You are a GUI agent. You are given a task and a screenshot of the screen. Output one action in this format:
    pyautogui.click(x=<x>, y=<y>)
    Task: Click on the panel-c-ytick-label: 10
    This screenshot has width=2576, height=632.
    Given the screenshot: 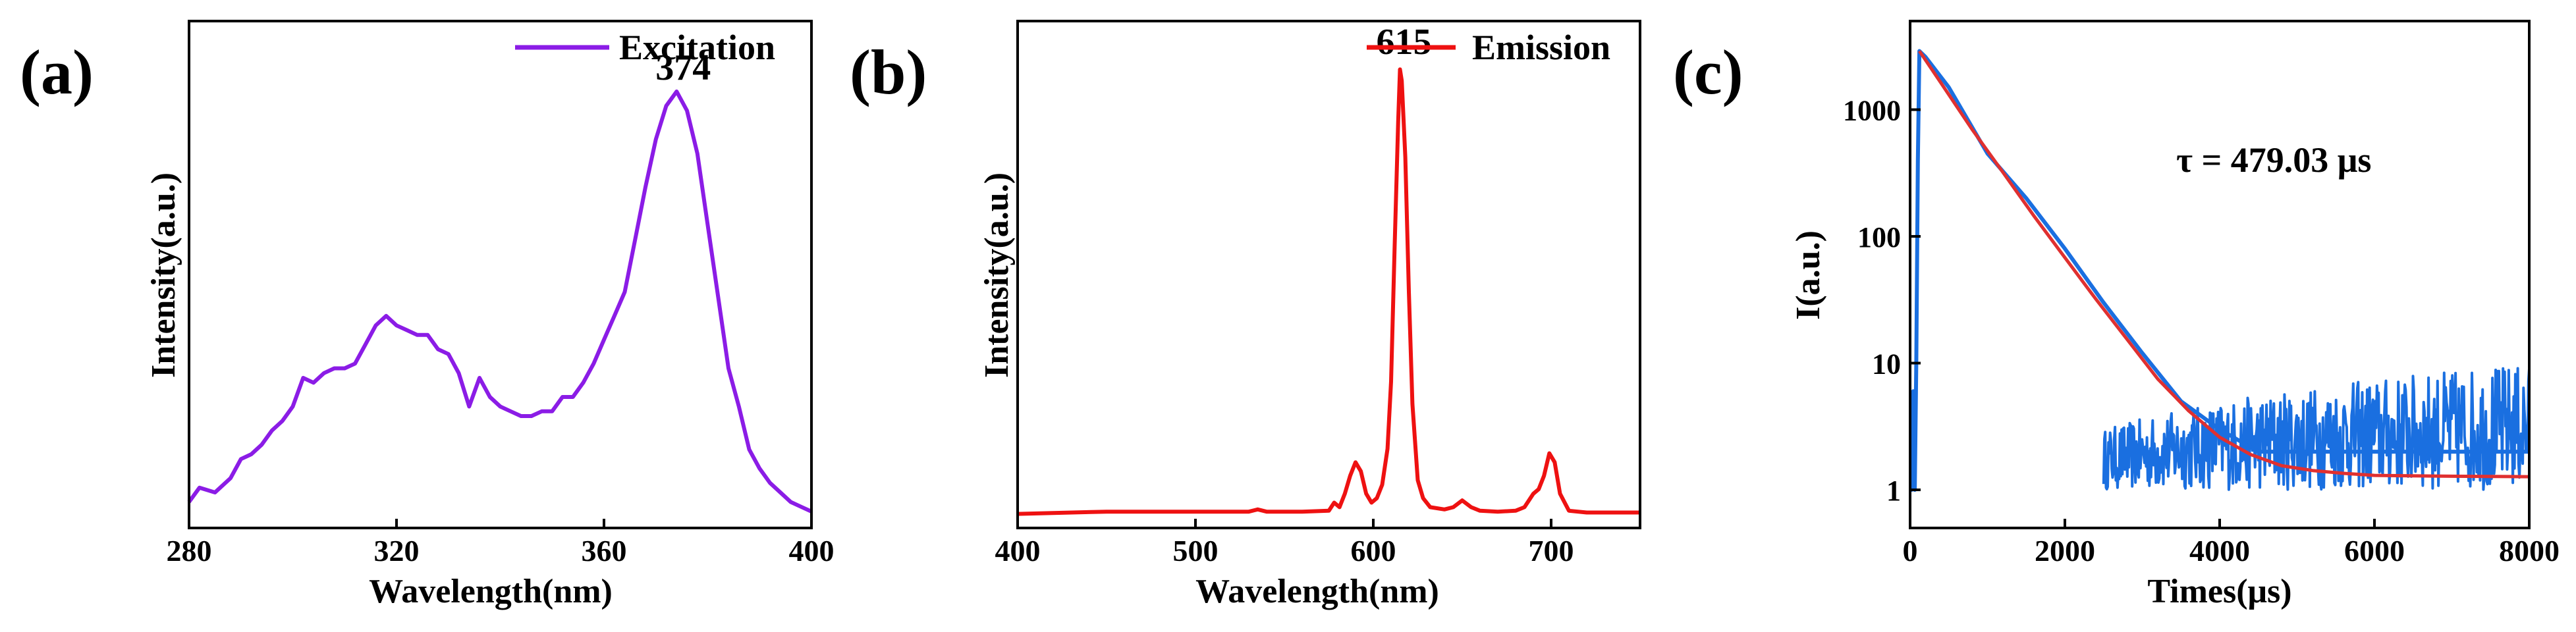 What is the action you would take?
    pyautogui.click(x=1886, y=364)
    